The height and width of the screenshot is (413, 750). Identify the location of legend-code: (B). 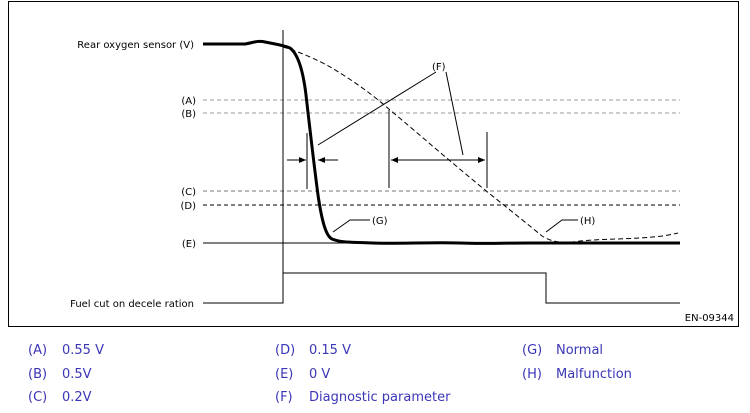
(38, 374).